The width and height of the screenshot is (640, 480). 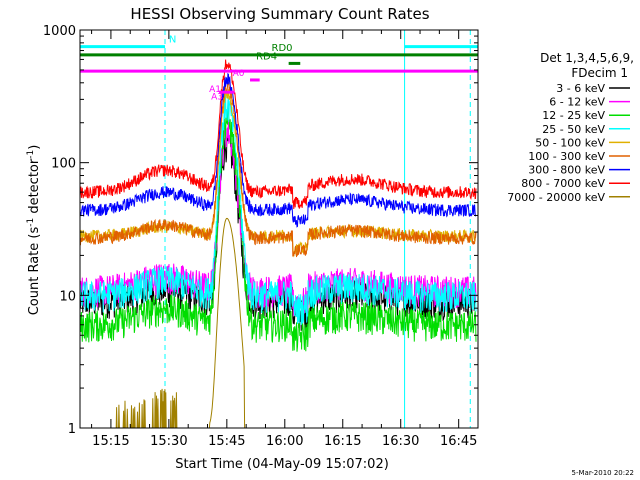 What do you see at coordinates (282, 464) in the screenshot?
I see `x-axis-label: Start Time (04-May-09 15:07:02)` at bounding box center [282, 464].